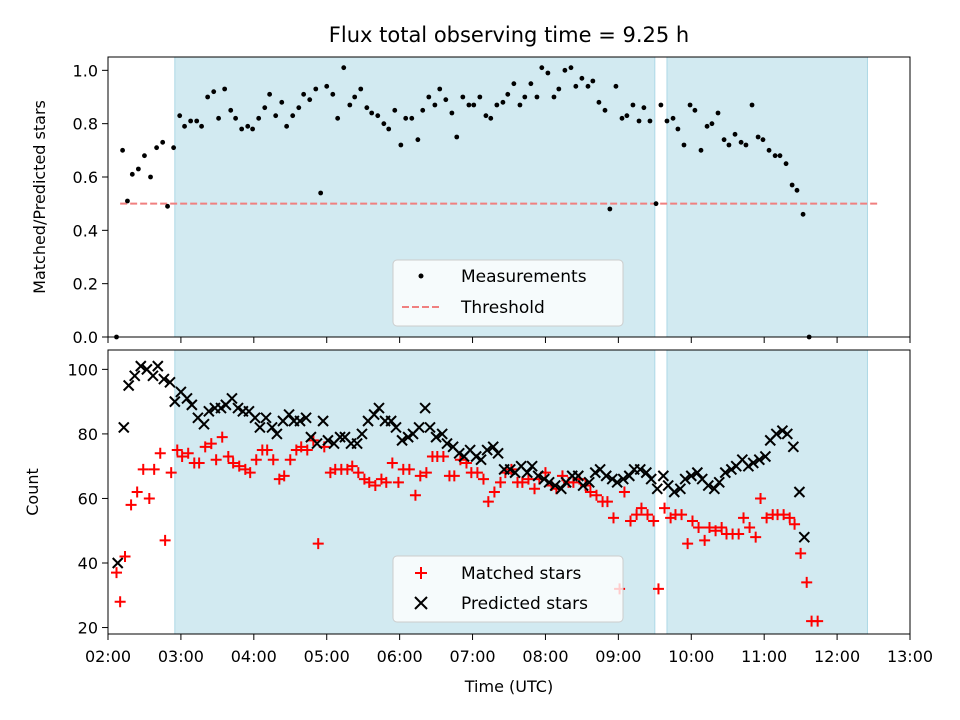  I want to click on x-tick-label-6: 08:00, so click(545, 656).